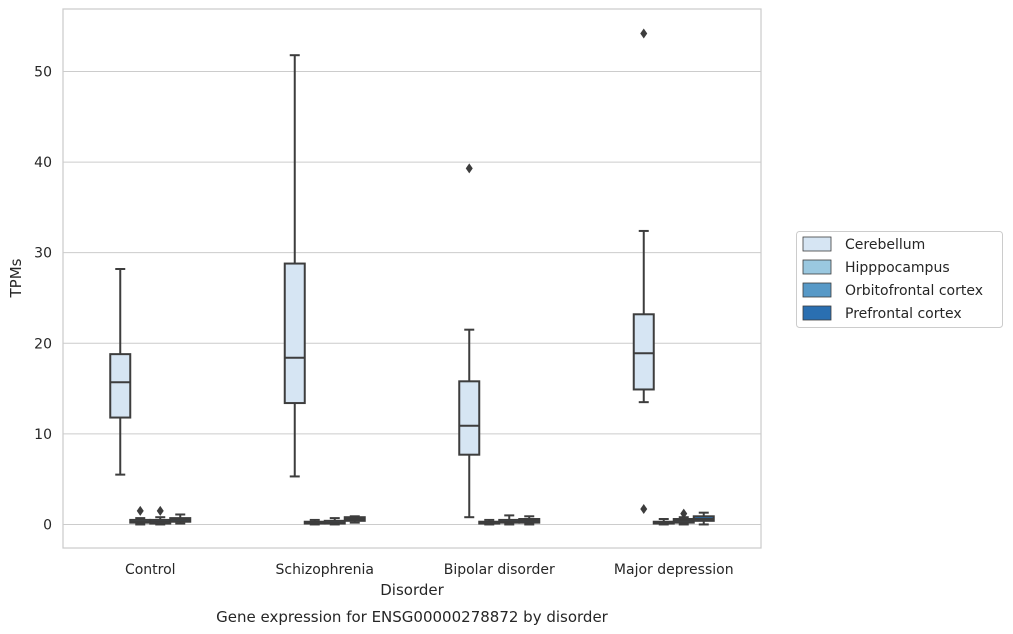 The image size is (1013, 634). What do you see at coordinates (43, 73) in the screenshot?
I see `y-tick-label: 50` at bounding box center [43, 73].